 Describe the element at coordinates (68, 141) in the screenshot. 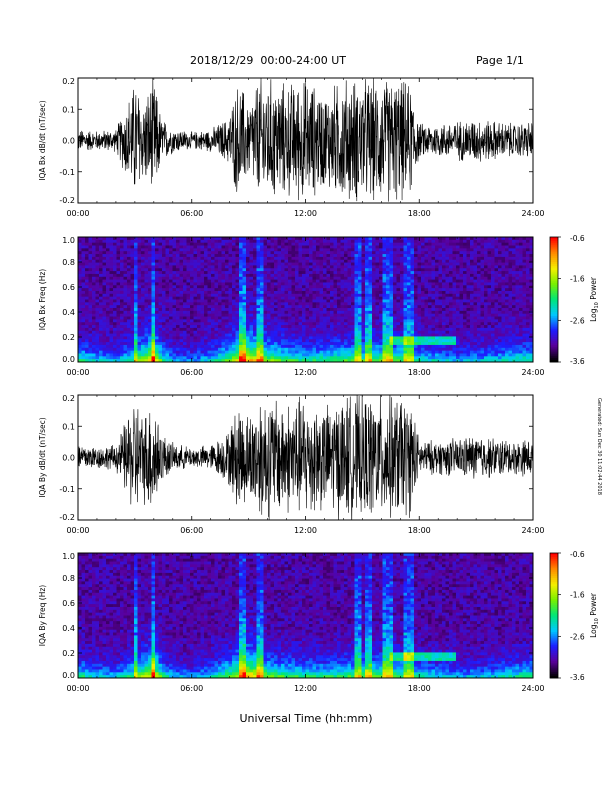

I see `y-tick-label: 0.0` at that location.